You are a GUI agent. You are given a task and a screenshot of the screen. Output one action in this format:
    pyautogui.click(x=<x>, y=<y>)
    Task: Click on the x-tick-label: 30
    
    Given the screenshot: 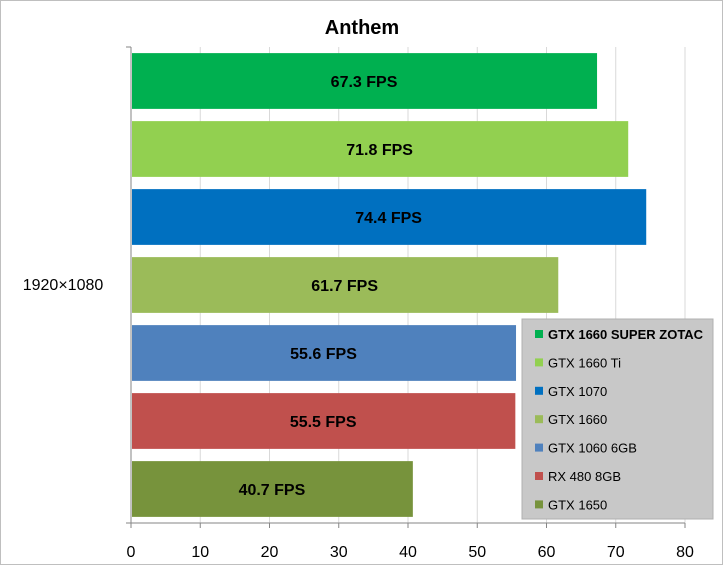 What is the action you would take?
    pyautogui.click(x=339, y=552)
    